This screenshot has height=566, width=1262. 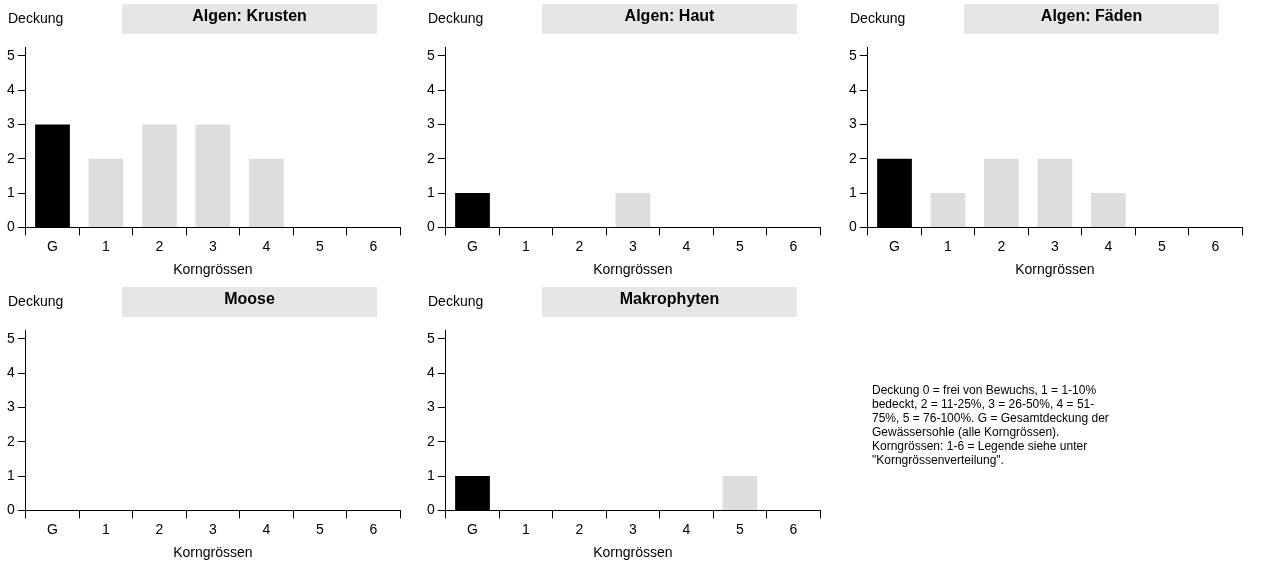 What do you see at coordinates (249, 19) in the screenshot?
I see `chart-title: Algen: Krusten` at bounding box center [249, 19].